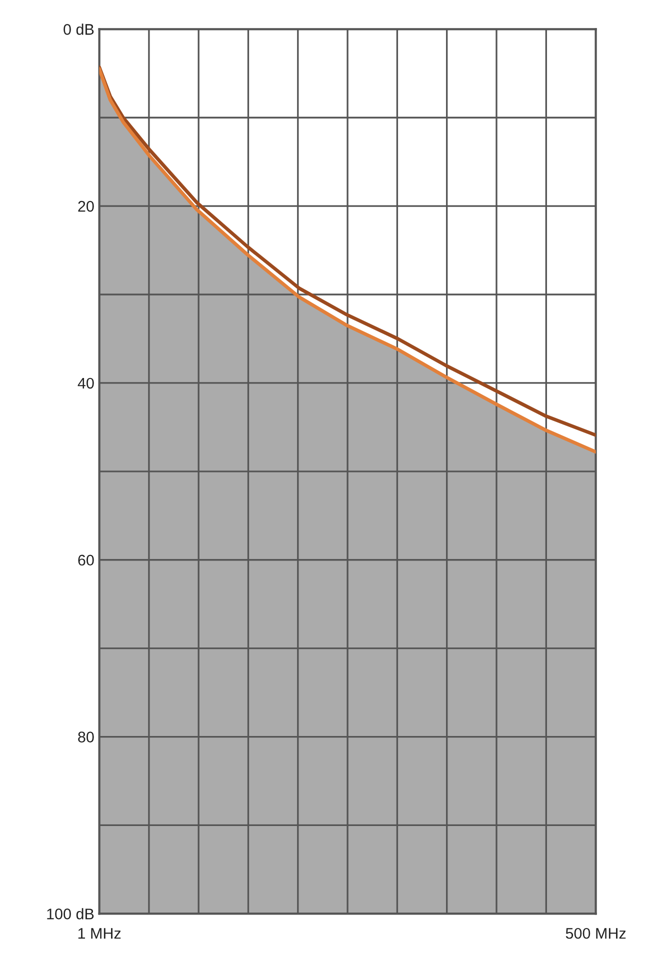  What do you see at coordinates (86, 560) in the screenshot?
I see `y-tick-label: 60` at bounding box center [86, 560].